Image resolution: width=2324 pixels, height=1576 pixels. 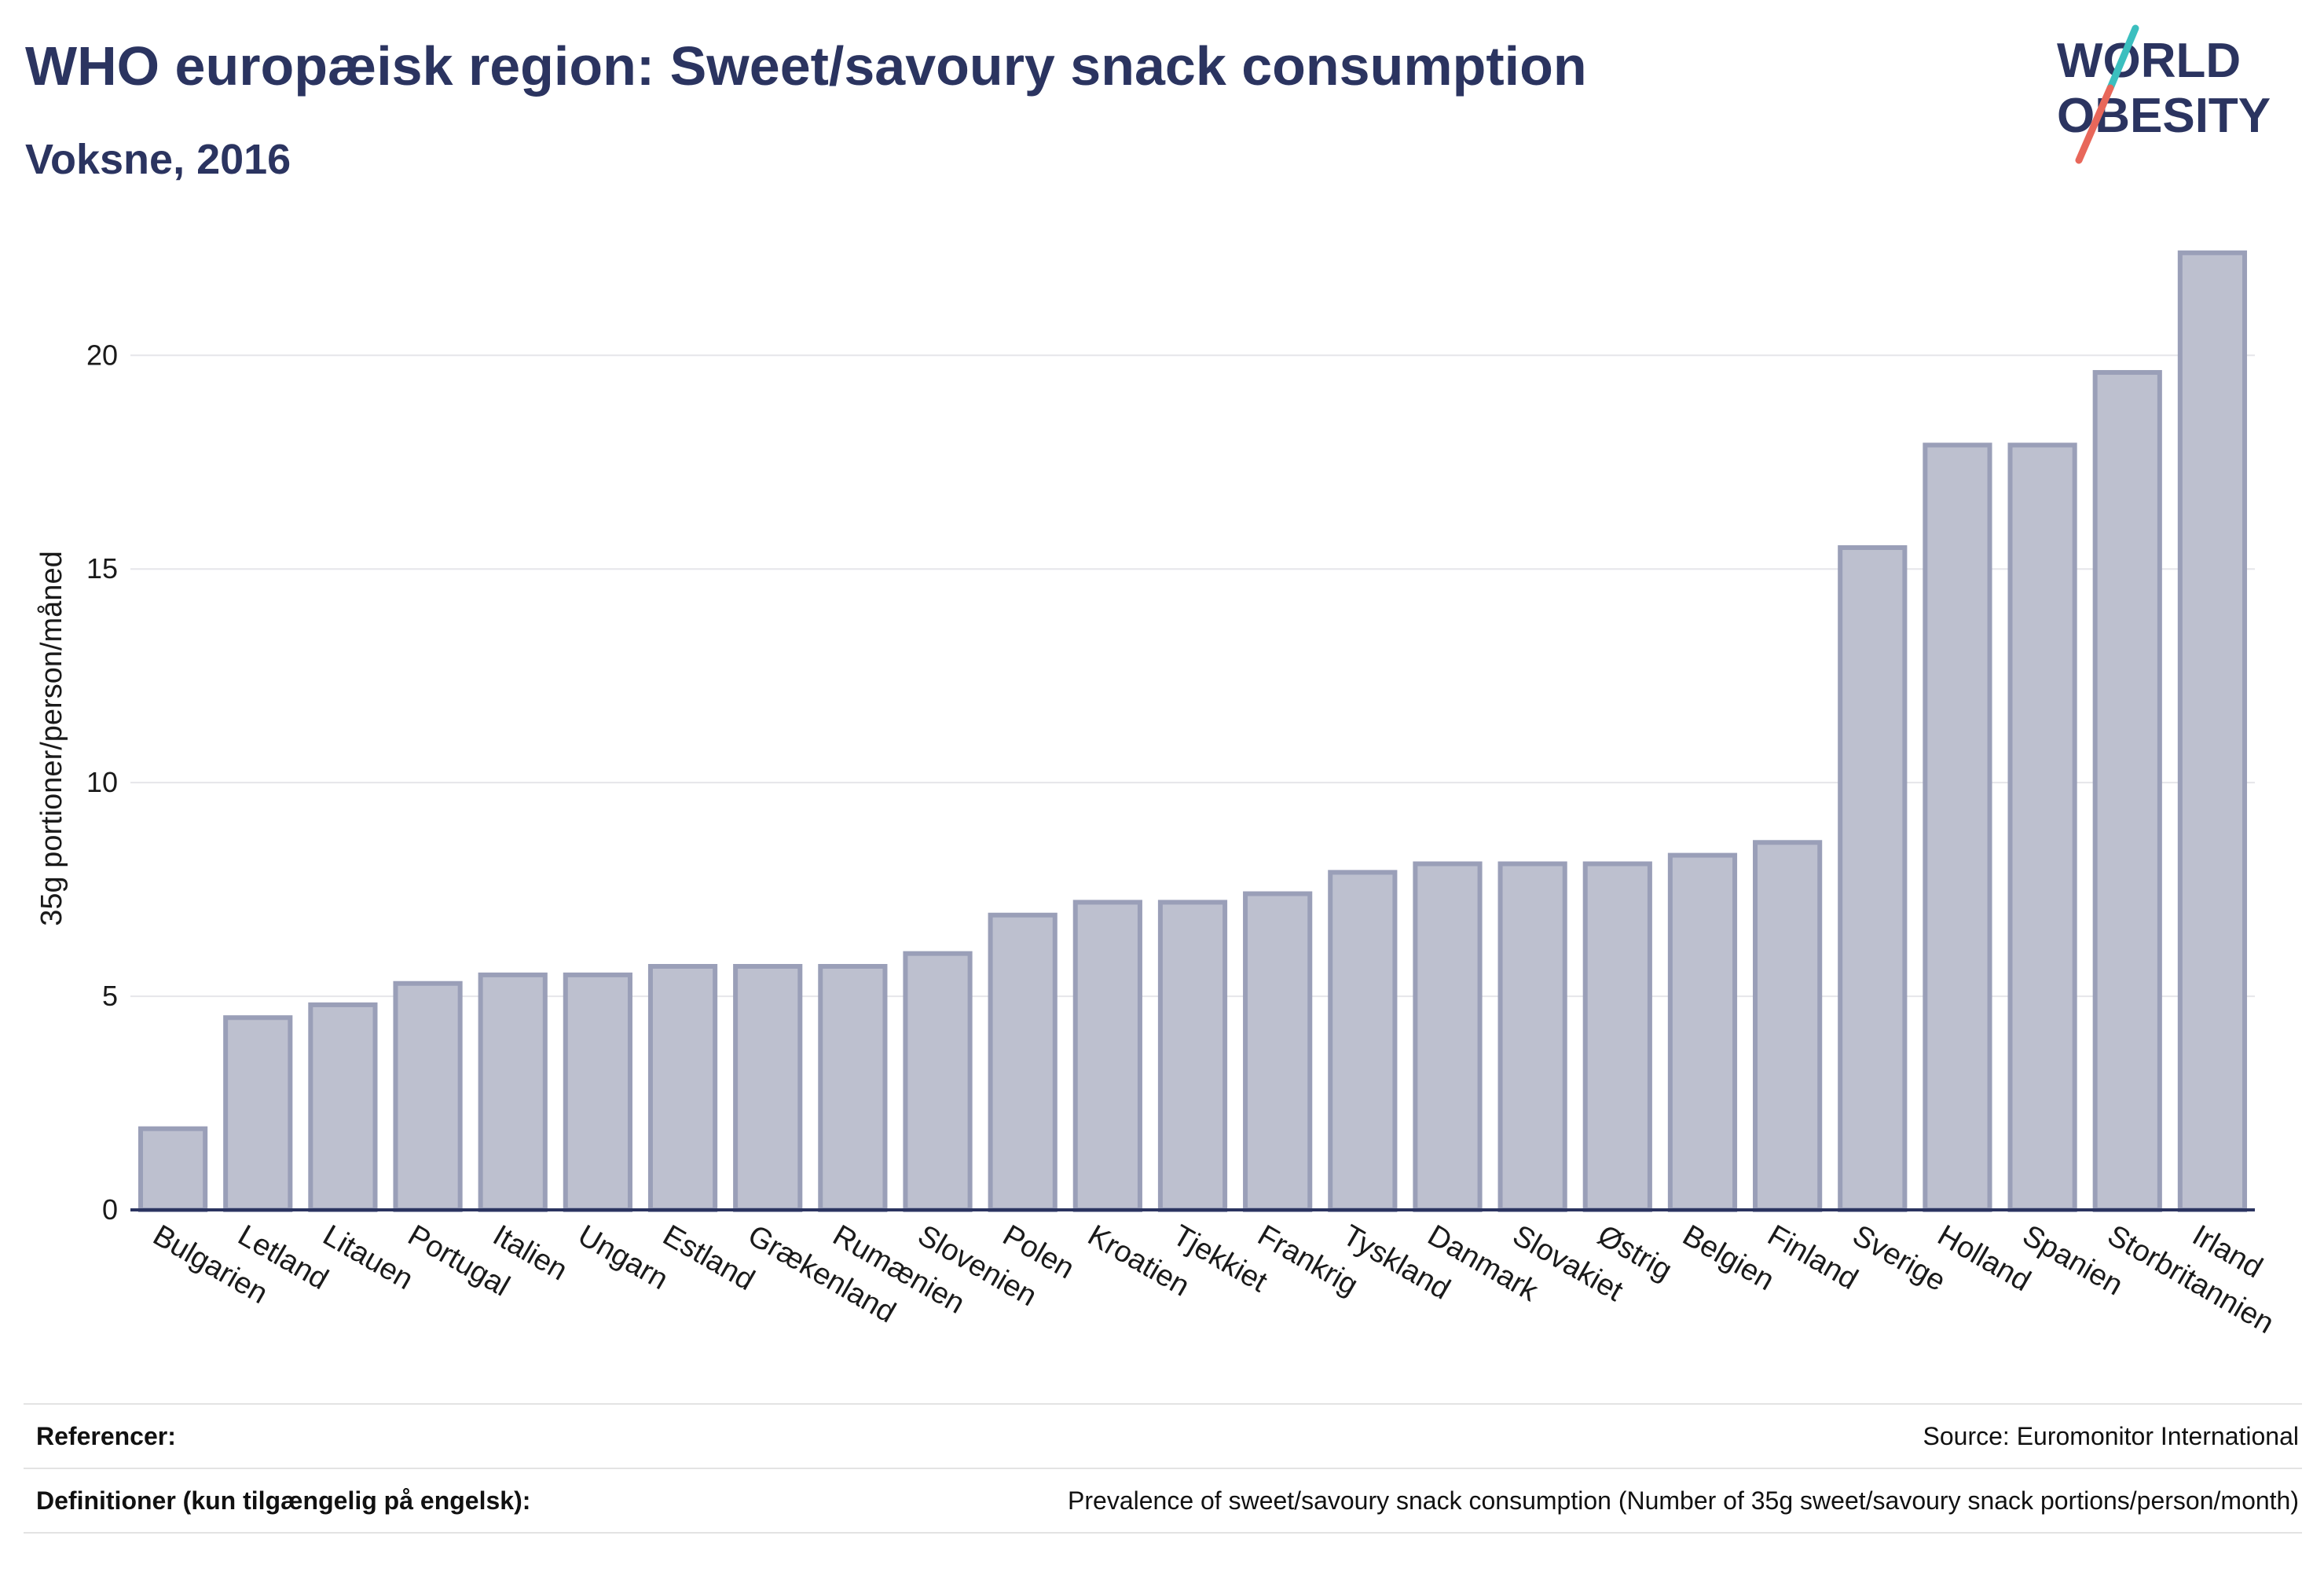 I want to click on y-tick-label: 0, so click(x=110, y=1209).